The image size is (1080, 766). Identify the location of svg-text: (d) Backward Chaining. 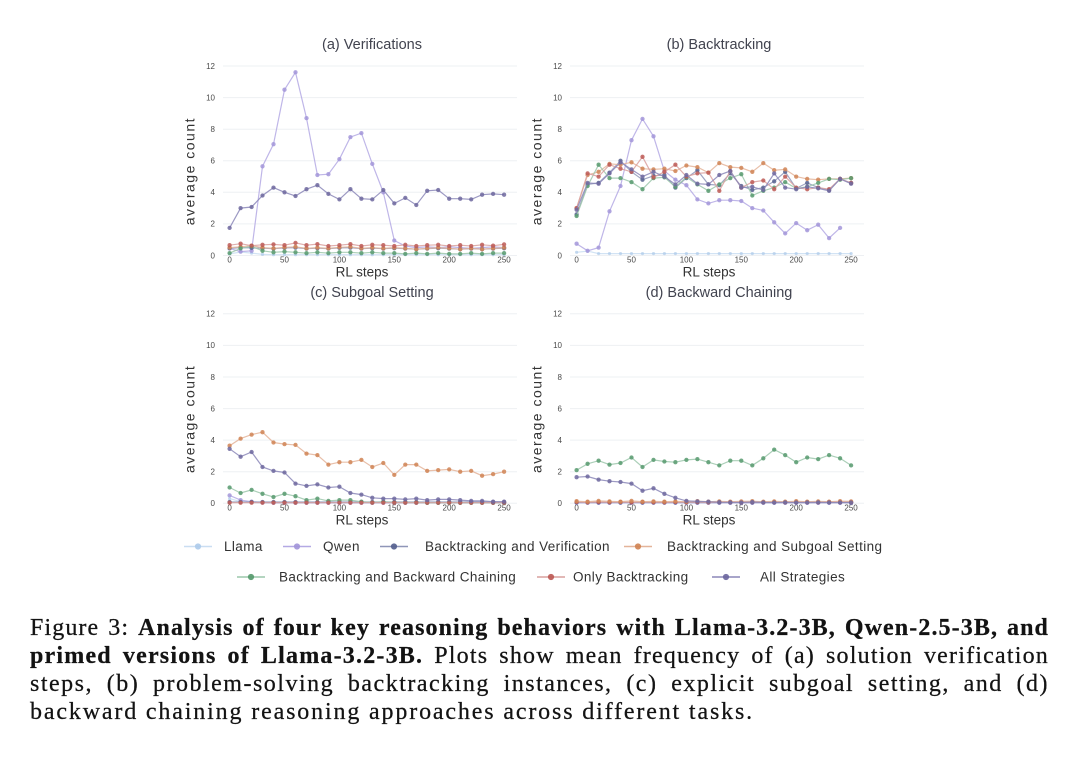
(719, 293).